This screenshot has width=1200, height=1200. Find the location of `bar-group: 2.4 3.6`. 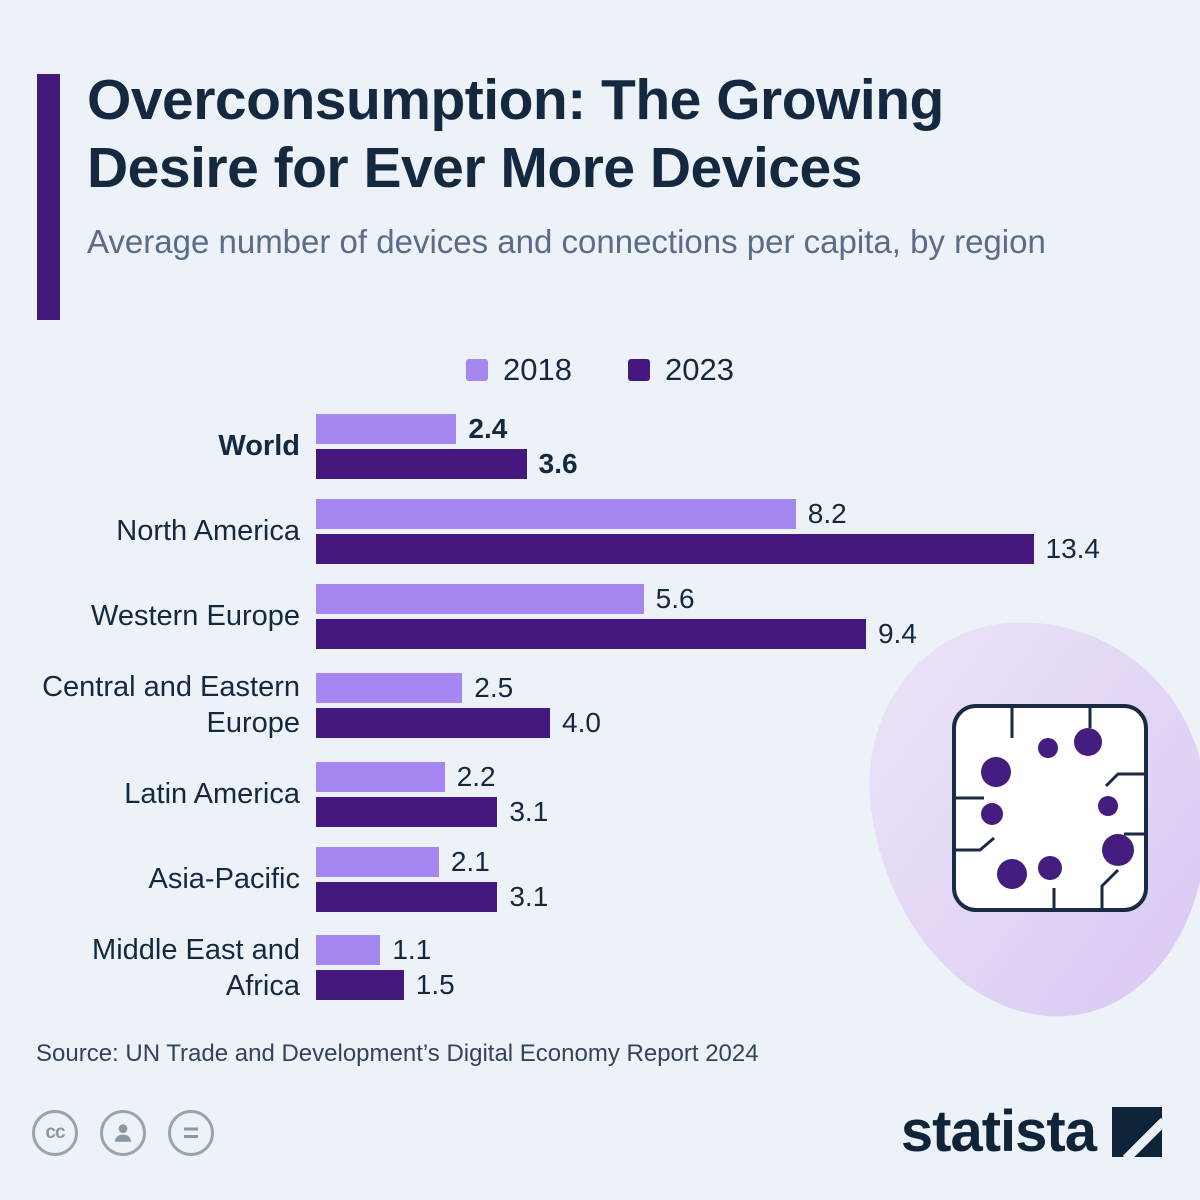

bar-group: 2.4 3.6 is located at coordinates (708, 446).